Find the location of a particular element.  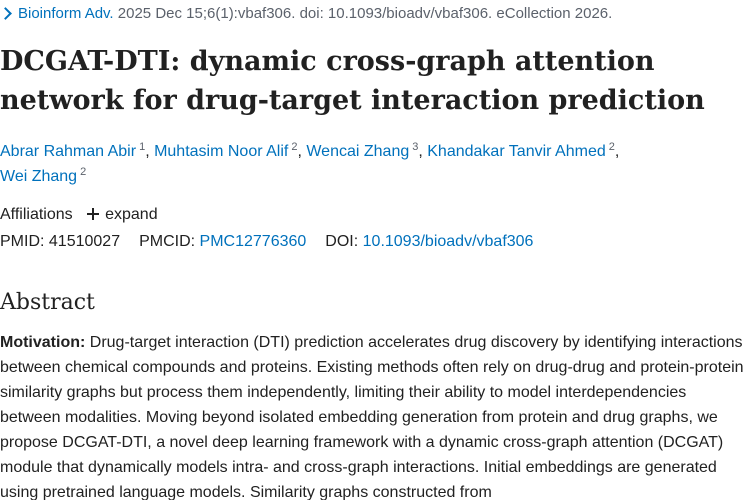

abstract-heading: Abstract is located at coordinates (47, 302).